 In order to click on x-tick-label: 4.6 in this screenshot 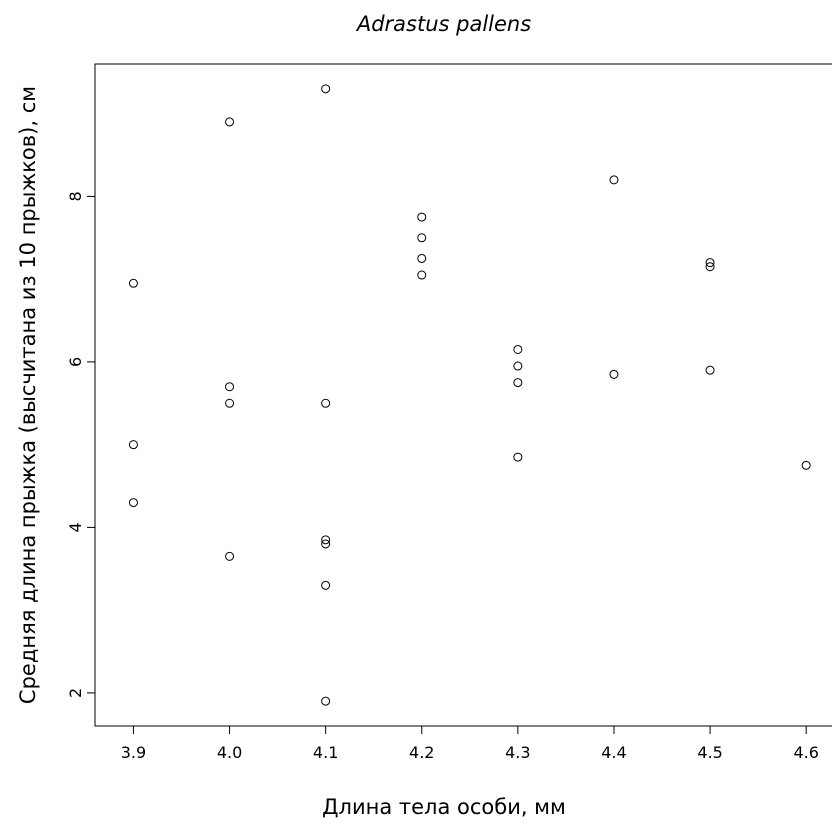, I will do `click(805, 752)`.